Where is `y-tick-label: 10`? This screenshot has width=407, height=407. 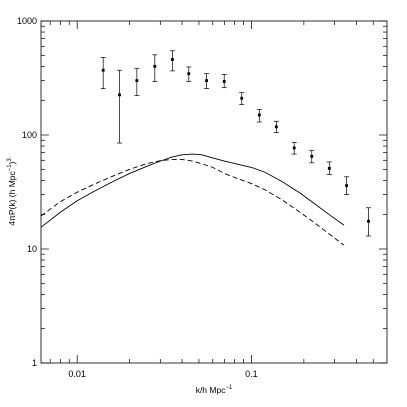 y-tick-label: 10 is located at coordinates (32, 249).